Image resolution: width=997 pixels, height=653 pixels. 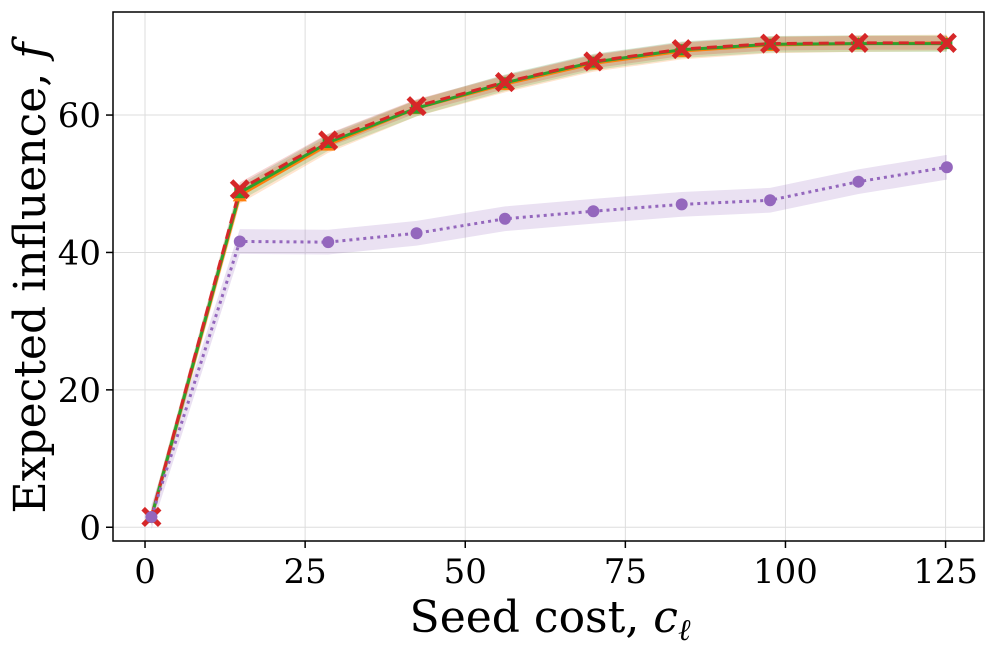 What do you see at coordinates (79, 253) in the screenshot?
I see `y-tick-label: 40` at bounding box center [79, 253].